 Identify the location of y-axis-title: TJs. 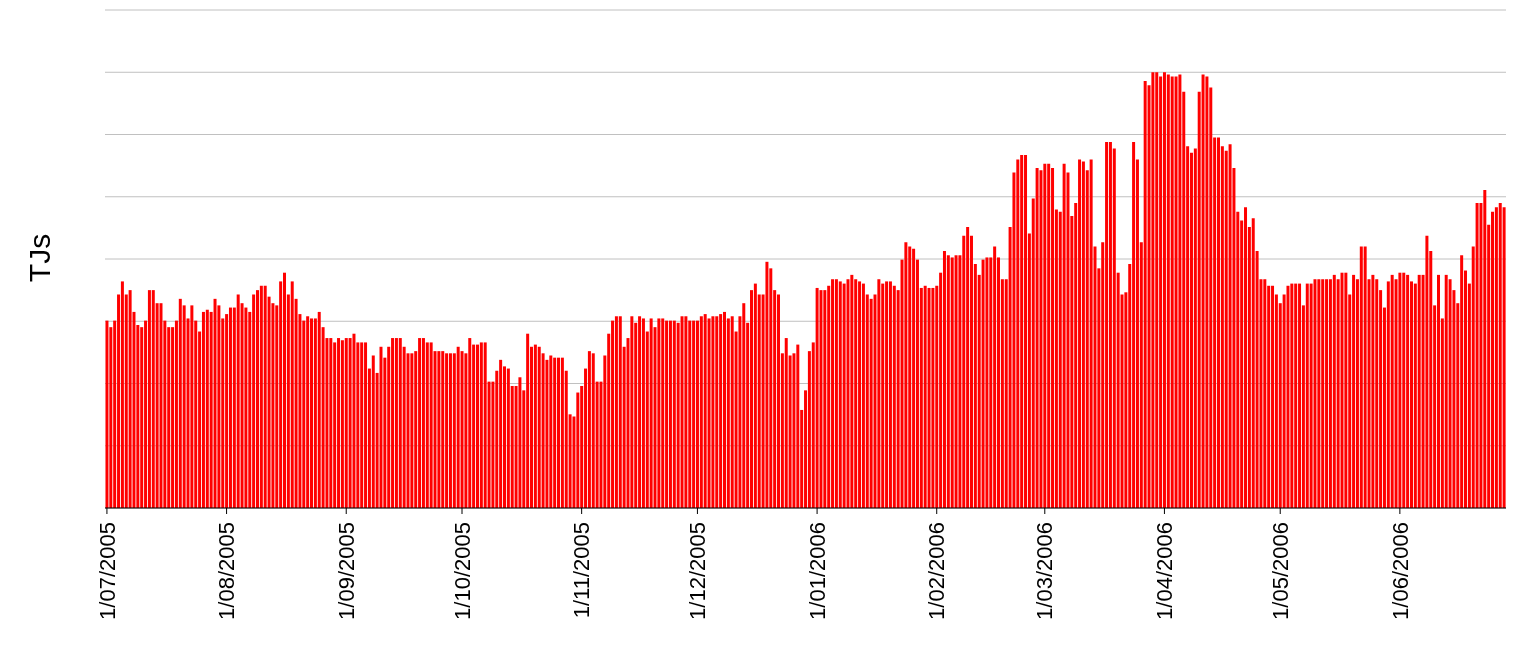
(40, 258).